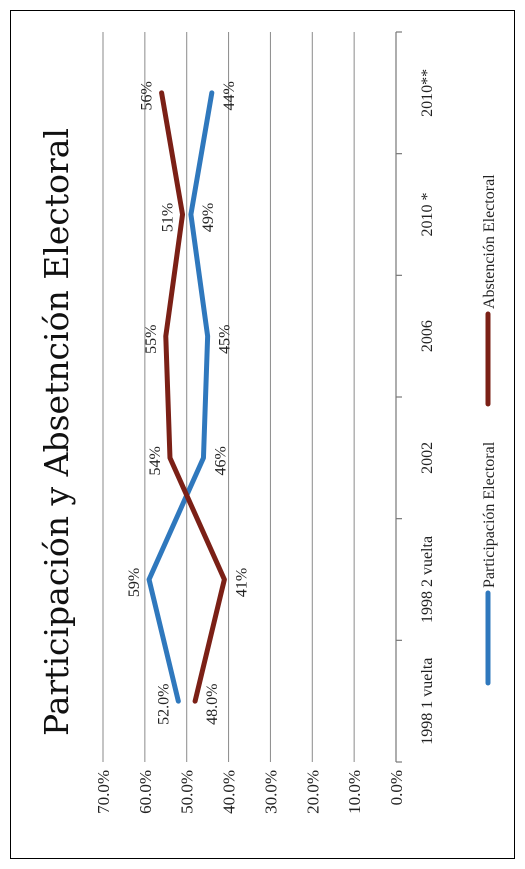 This screenshot has width=525, height=869. I want to click on data-label: 48.0%, so click(212, 704).